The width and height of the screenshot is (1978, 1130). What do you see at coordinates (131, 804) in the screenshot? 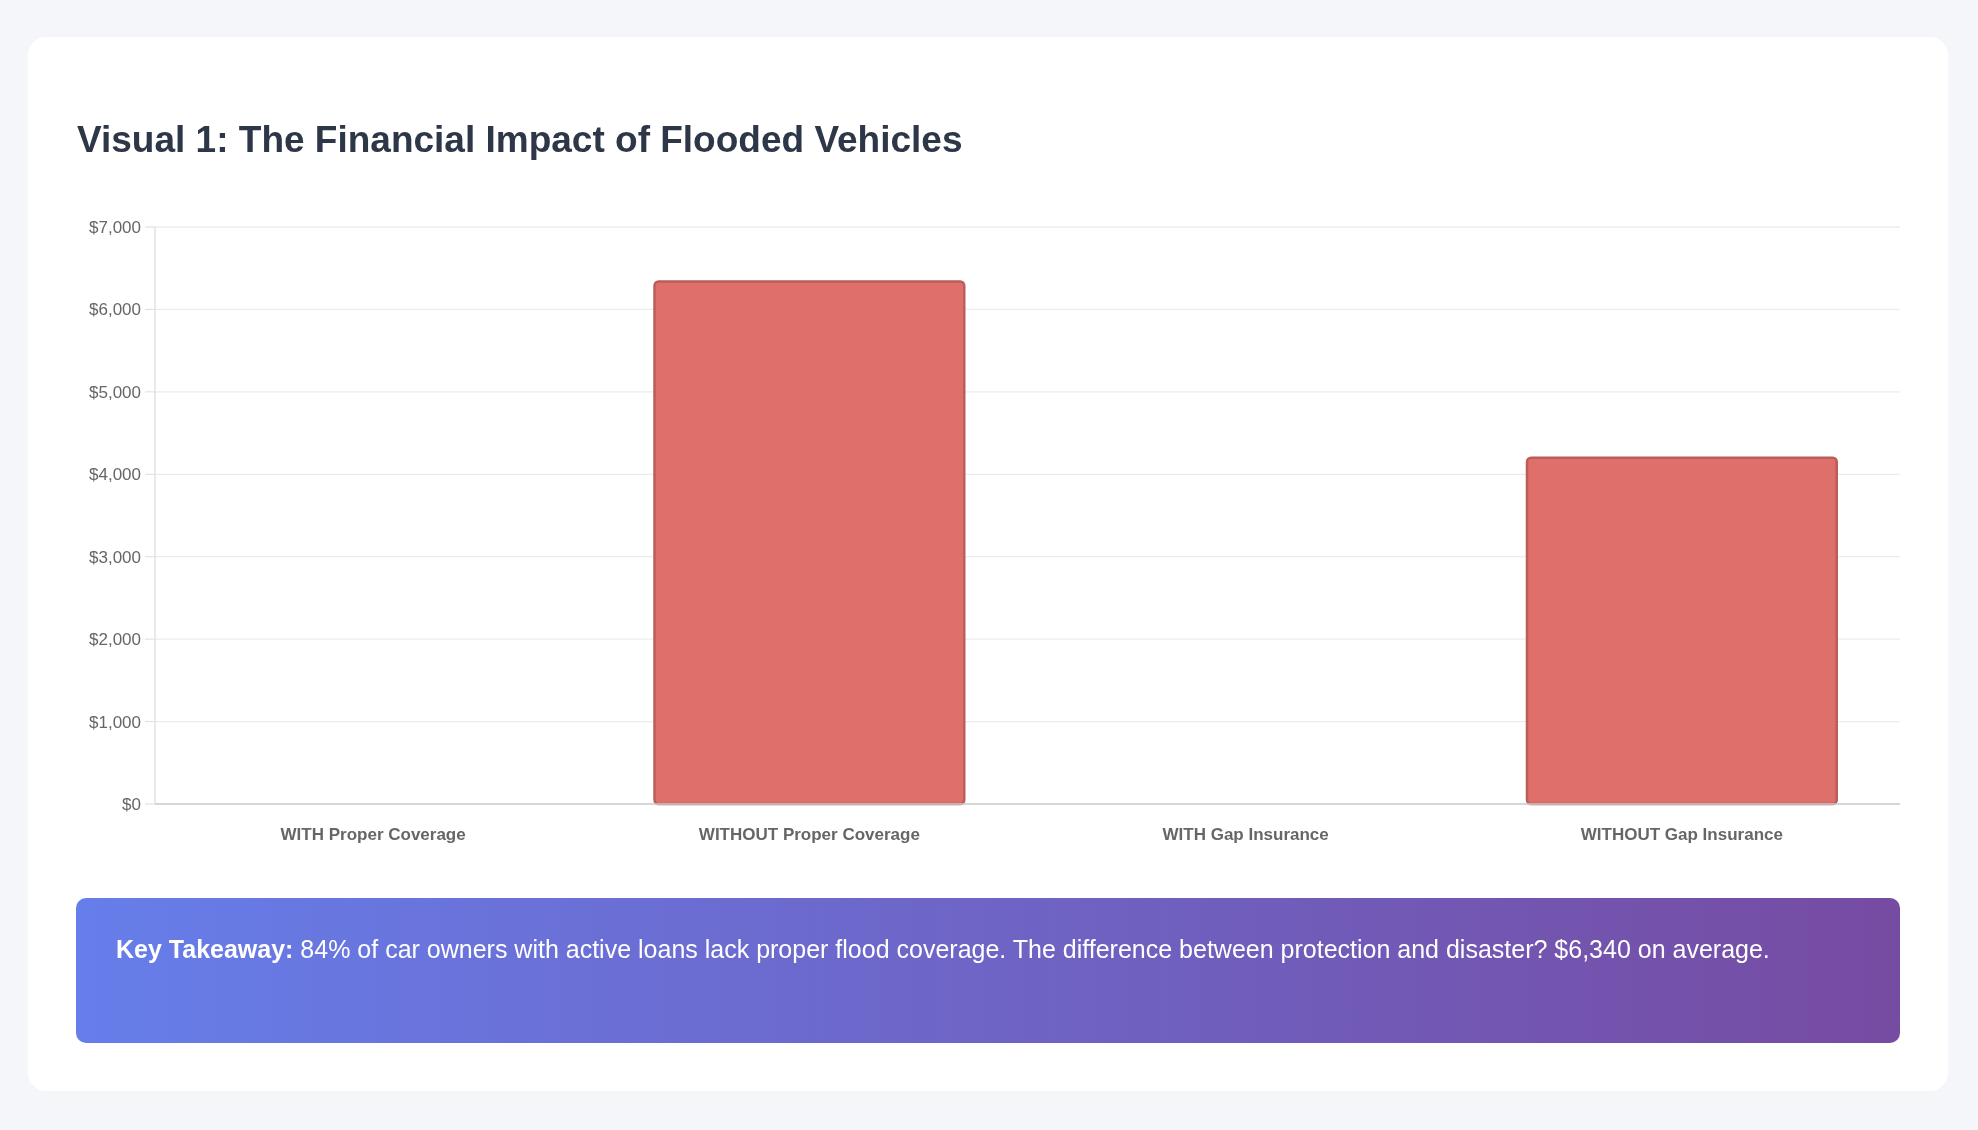
I see `y-tick-label: $0` at bounding box center [131, 804].